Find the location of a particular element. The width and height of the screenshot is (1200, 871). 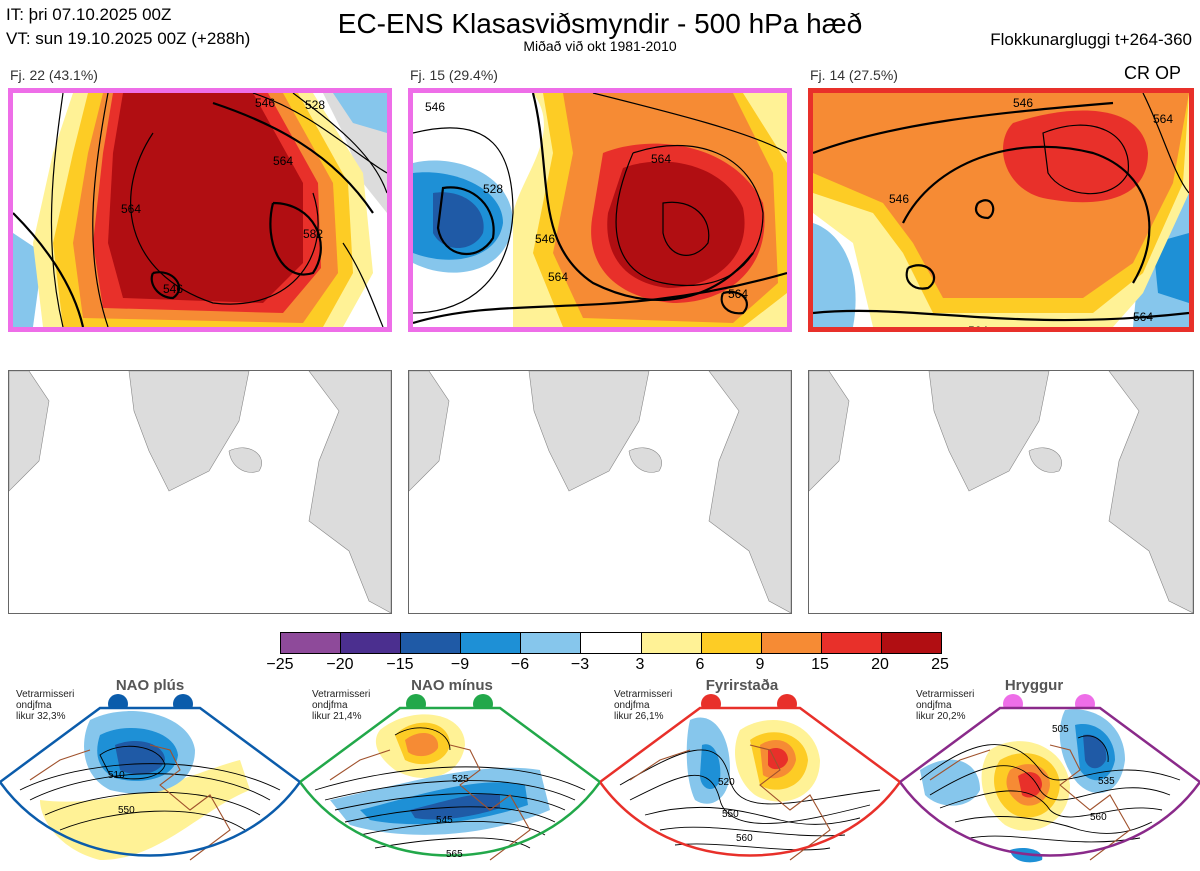

classification-window: Flokkunargluggi t+264-360 is located at coordinates (1091, 39).